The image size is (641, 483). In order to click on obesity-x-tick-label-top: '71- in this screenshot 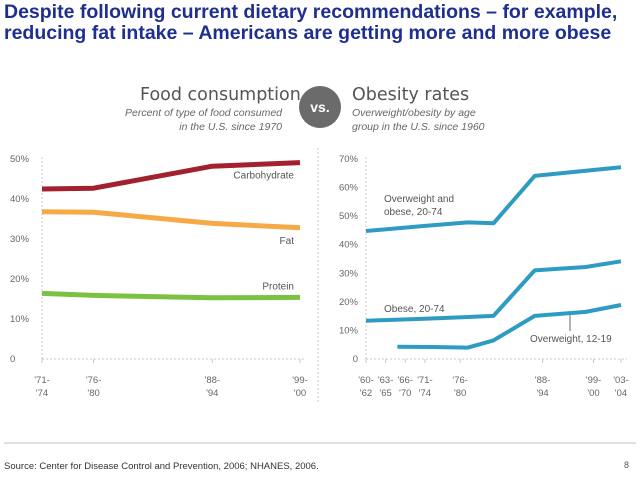, I will do `click(425, 380)`.